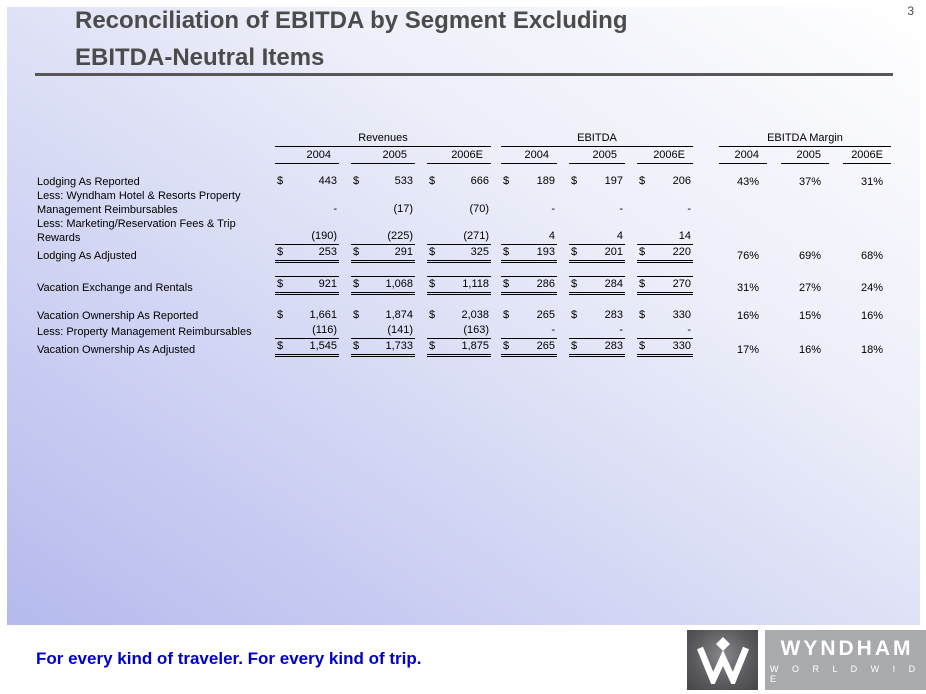  I want to click on table-spacer-row, so click(464, 269).